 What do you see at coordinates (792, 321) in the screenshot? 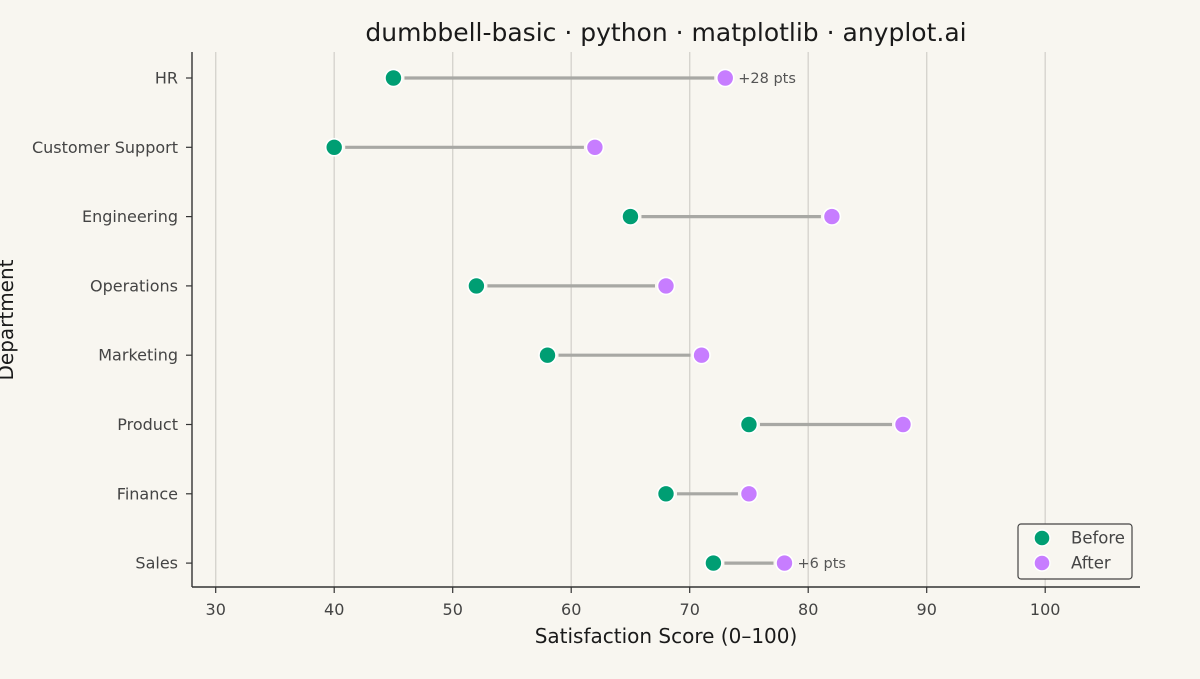
I see `annotation-layer: +28 pts +6 pts` at bounding box center [792, 321].